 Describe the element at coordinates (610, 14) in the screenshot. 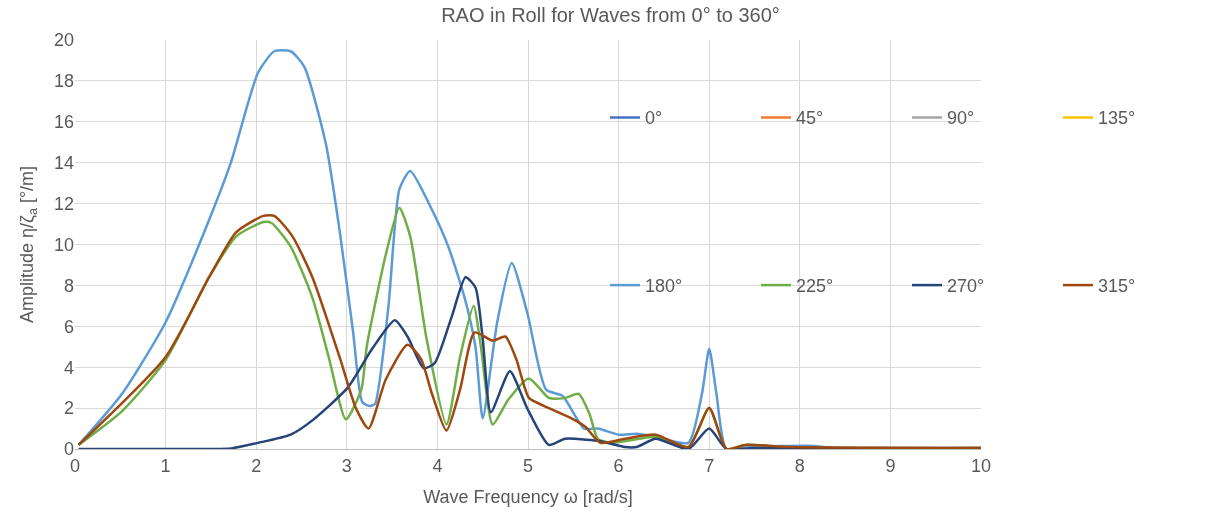

I see `chart-title: RAO in Roll for Waves from 0° to 360°` at that location.